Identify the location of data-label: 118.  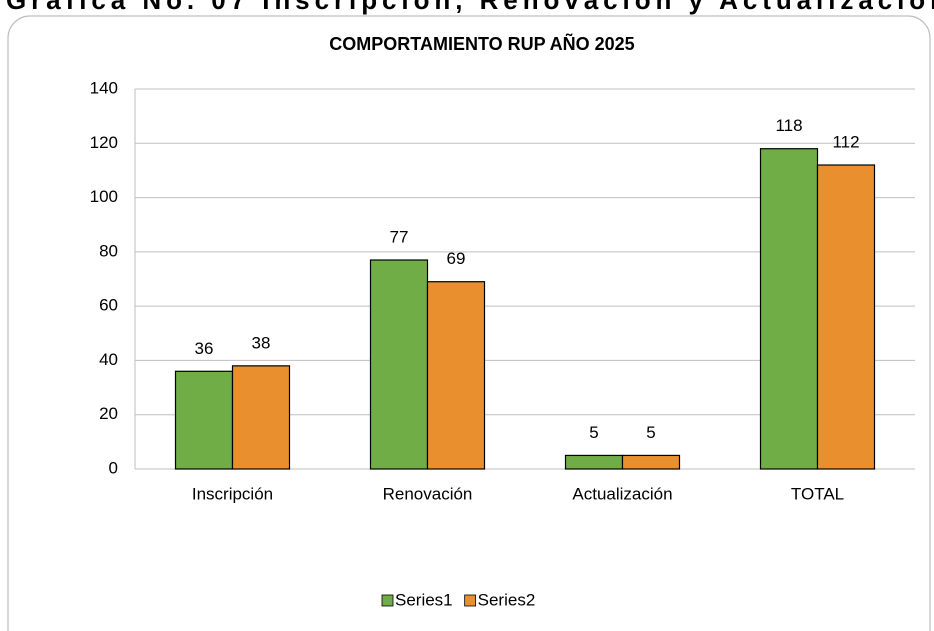
(788, 125).